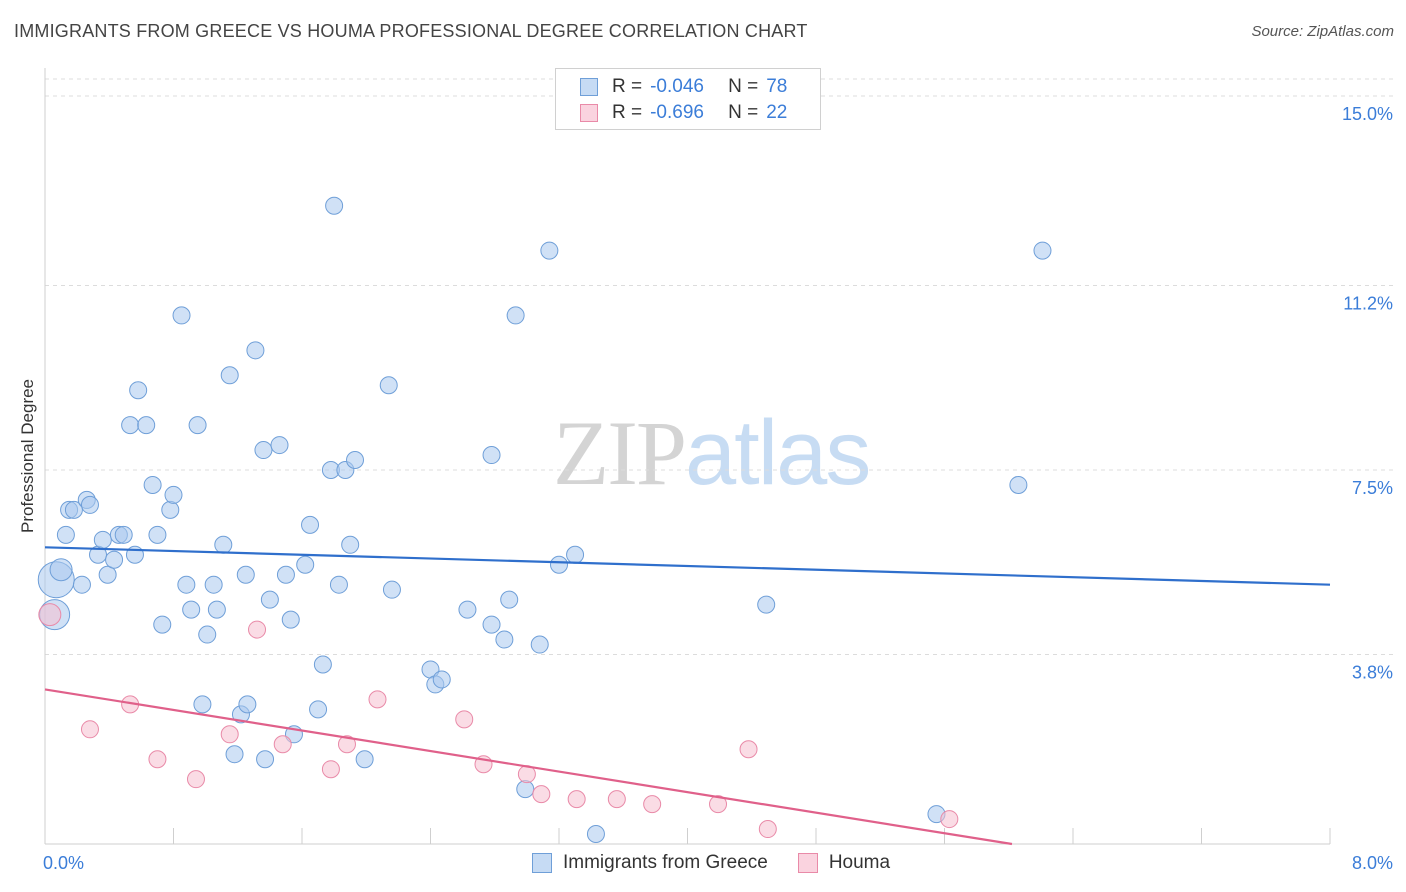 Image resolution: width=1406 pixels, height=892 pixels. Describe the element at coordinates (683, 87) in the screenshot. I see `legend-row-greece: R = -0.046 N = 78` at that location.